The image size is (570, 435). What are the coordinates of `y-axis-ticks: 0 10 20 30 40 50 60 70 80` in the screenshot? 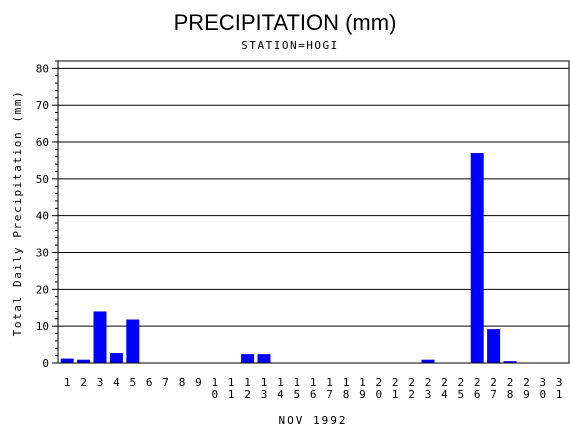 It's located at (47, 215).